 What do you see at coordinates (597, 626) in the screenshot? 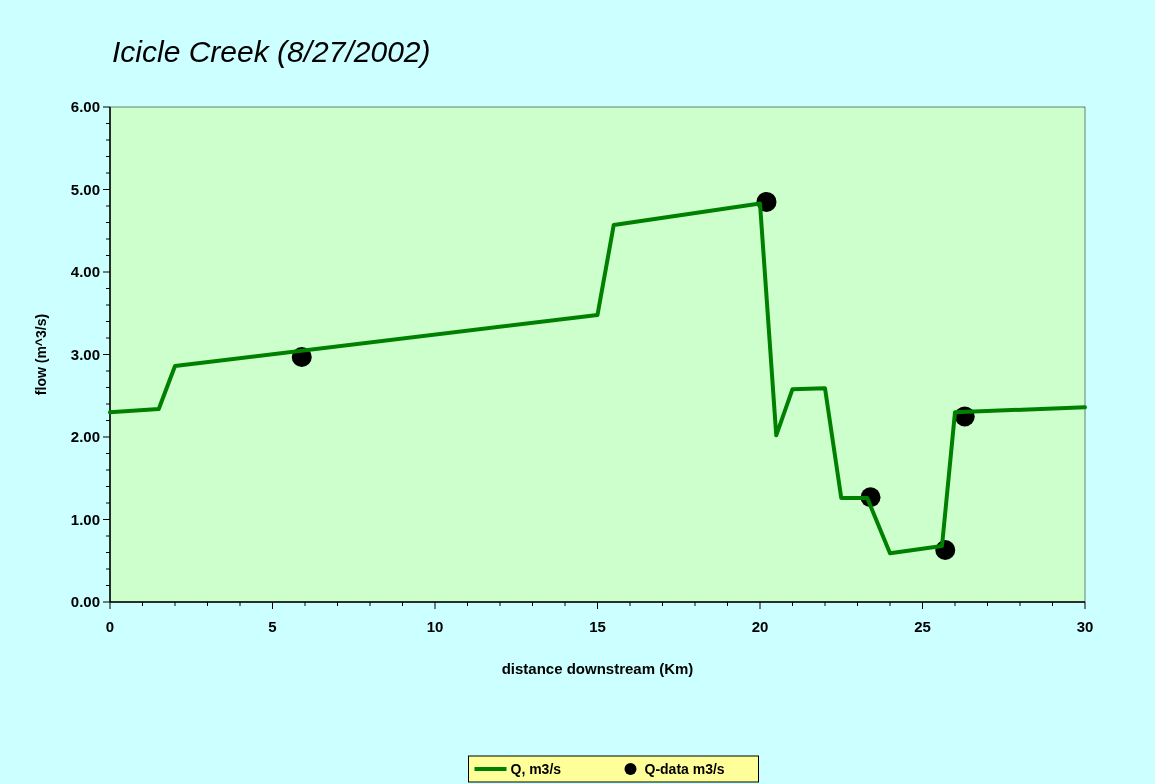
I see `x-tick-label: 15` at bounding box center [597, 626].